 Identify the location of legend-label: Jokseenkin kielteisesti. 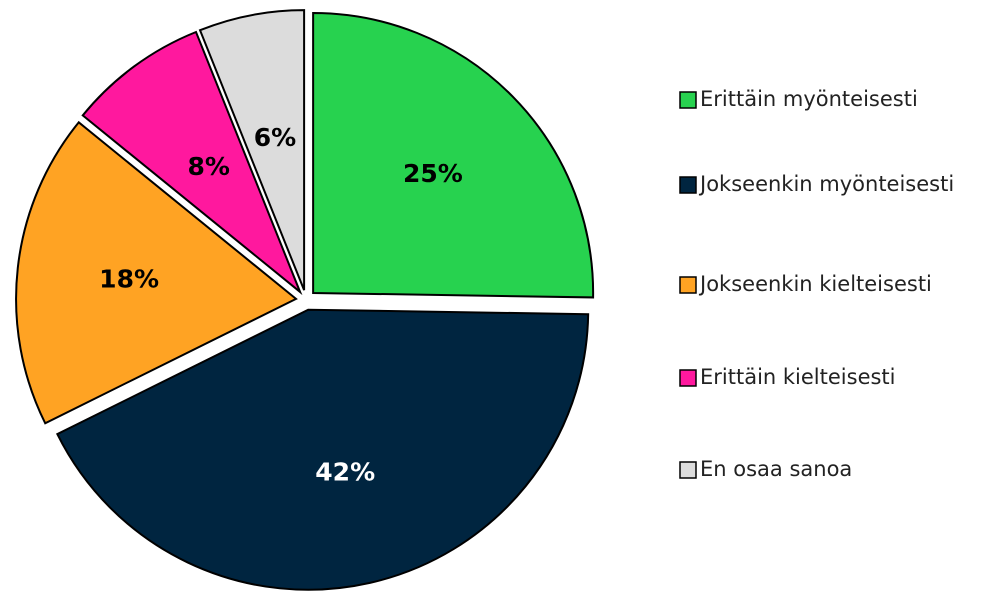
(815, 284).